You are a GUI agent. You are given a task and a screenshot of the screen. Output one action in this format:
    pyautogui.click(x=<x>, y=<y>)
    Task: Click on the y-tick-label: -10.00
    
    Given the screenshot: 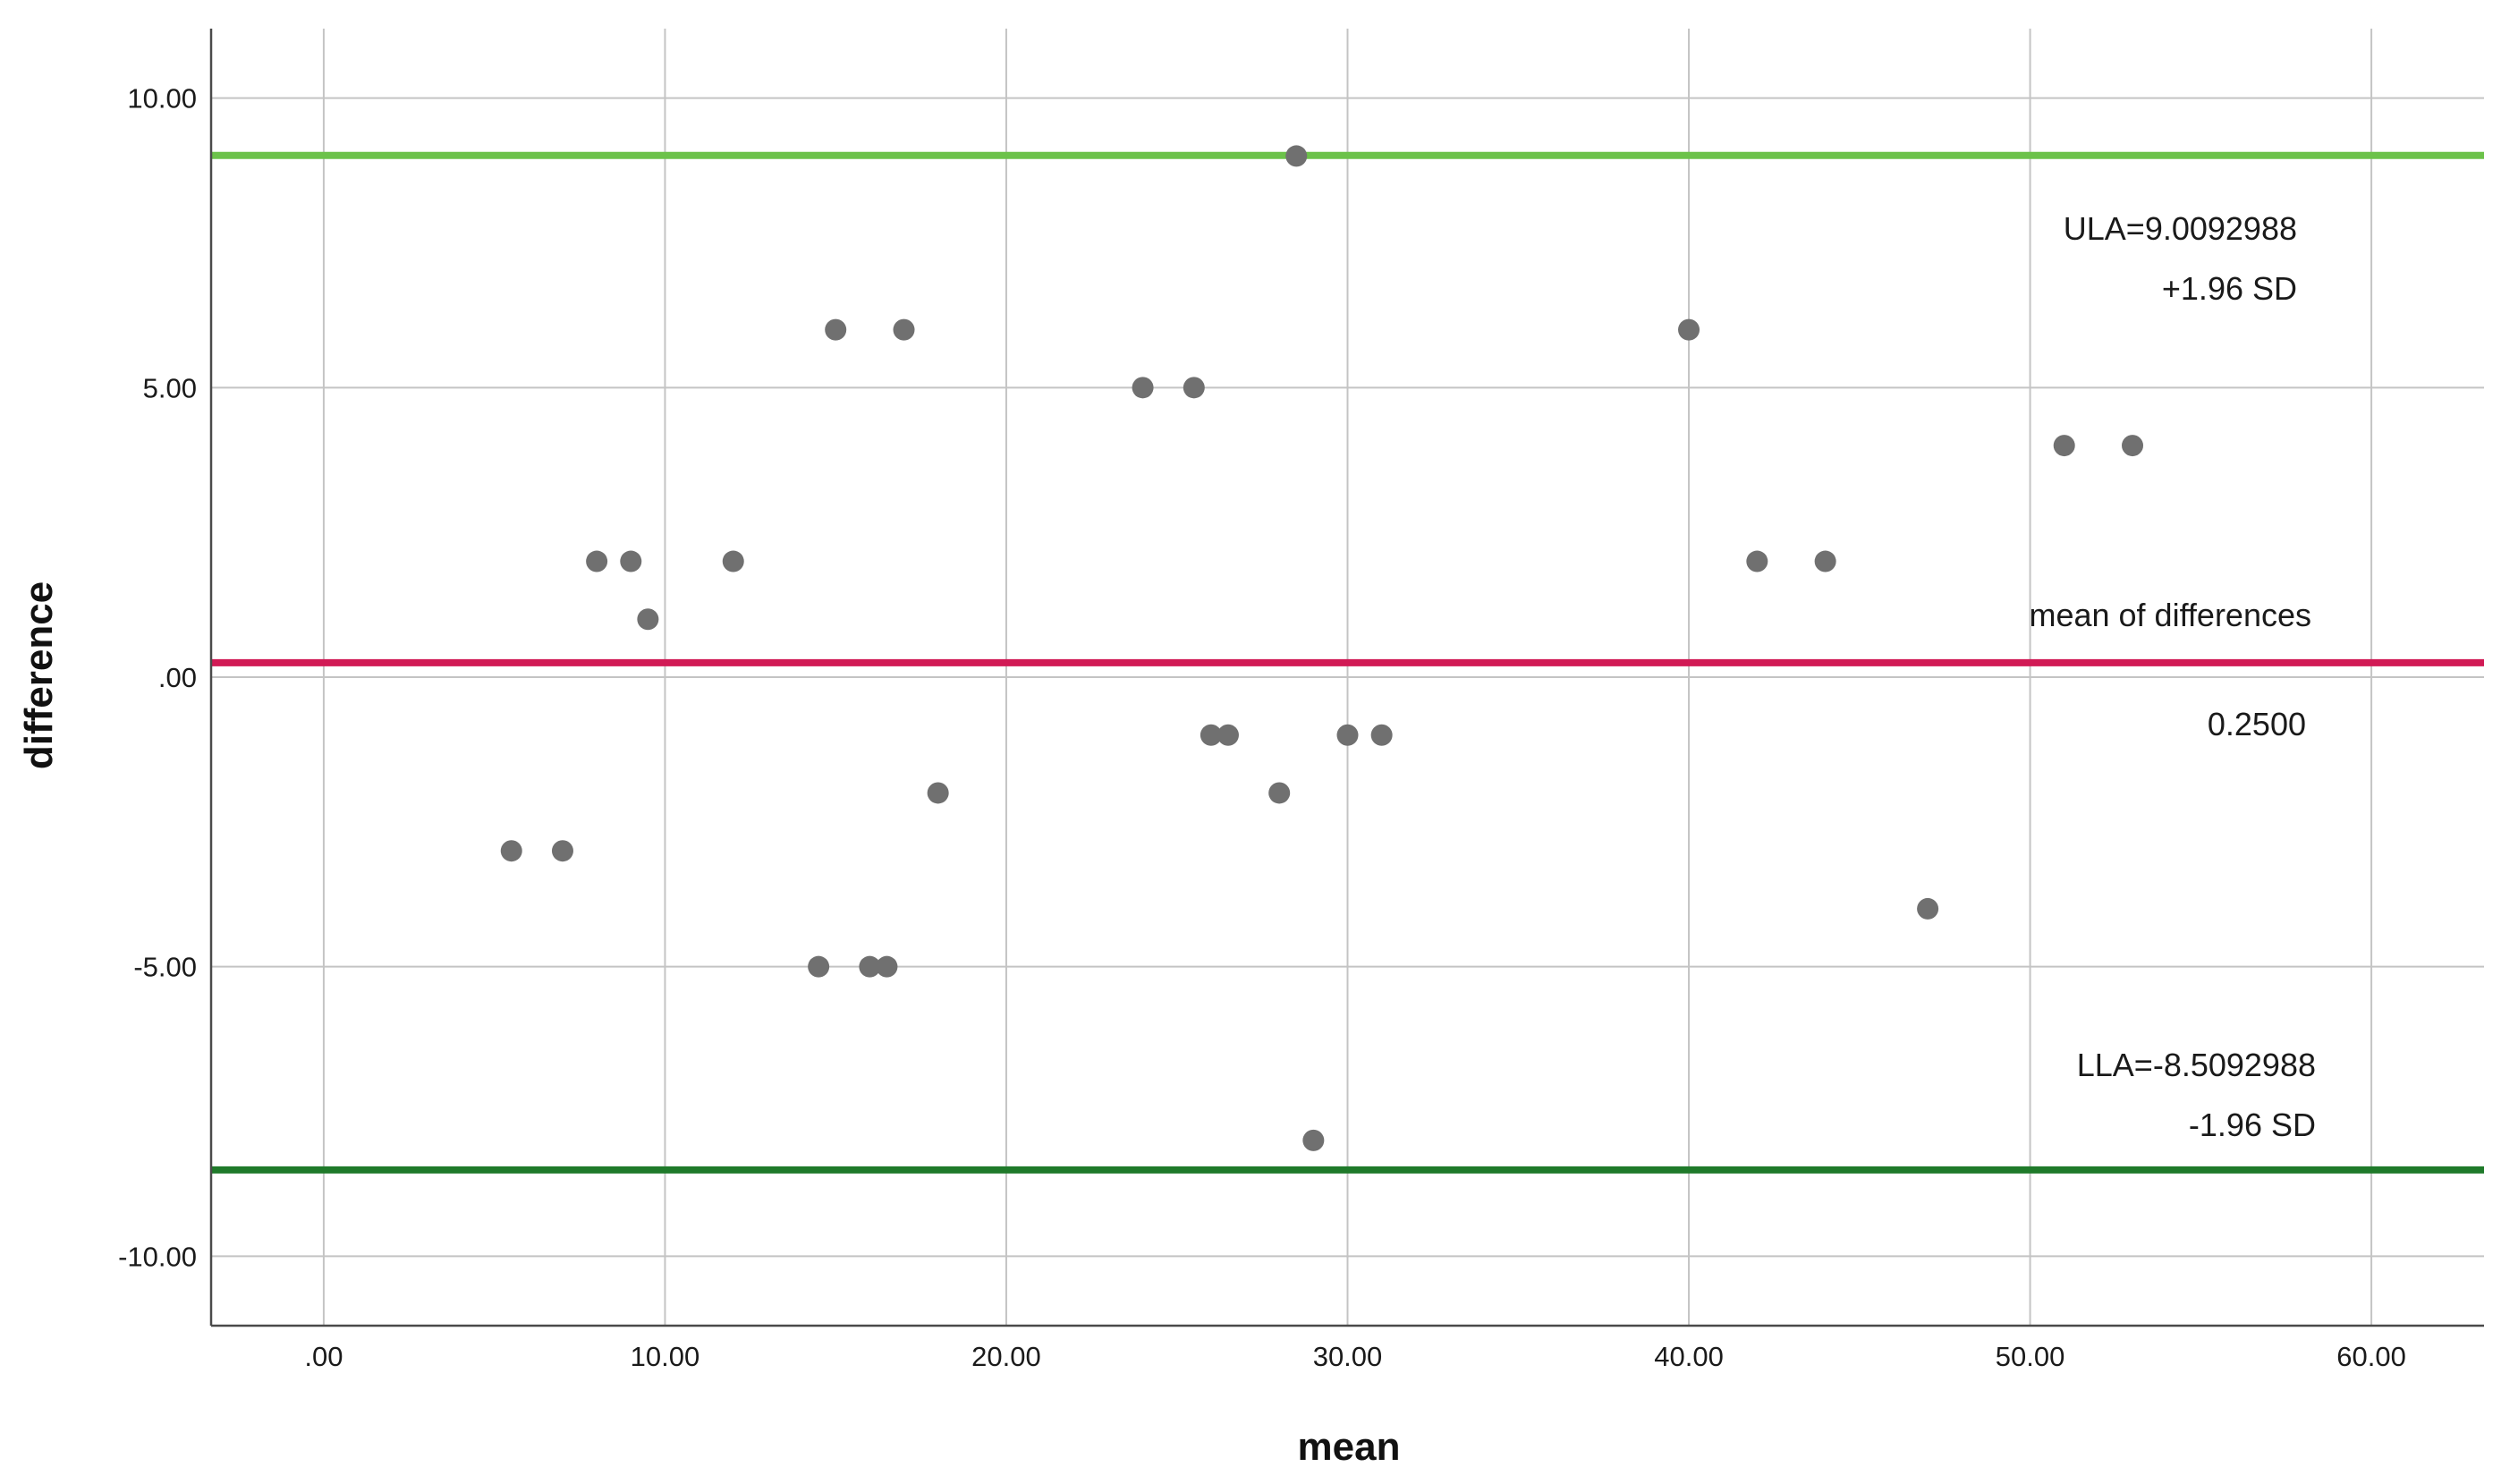 What is the action you would take?
    pyautogui.click(x=157, y=1256)
    